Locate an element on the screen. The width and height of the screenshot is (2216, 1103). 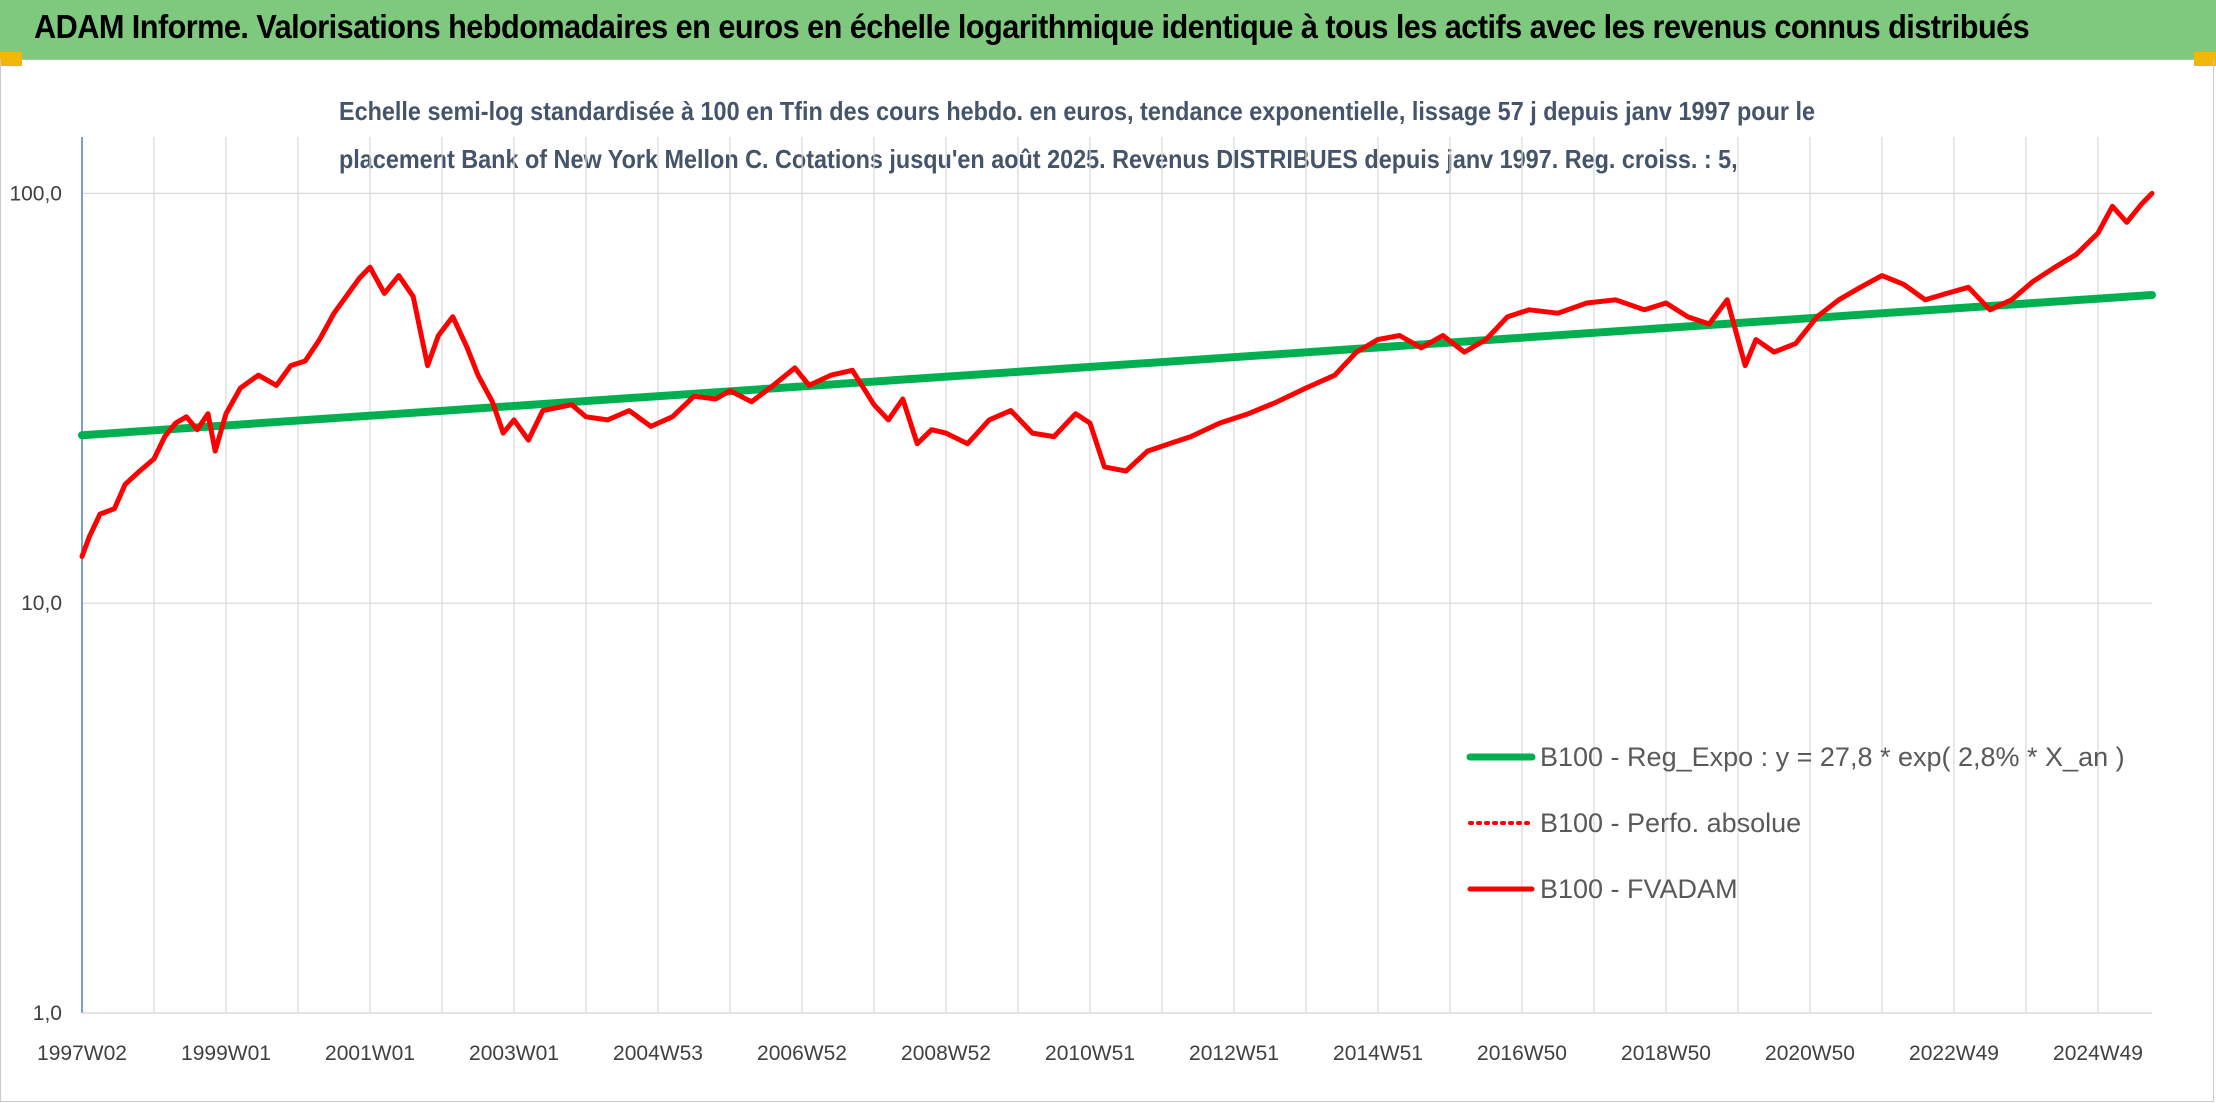
x-tick-label: 2003W01 is located at coordinates (514, 1053).